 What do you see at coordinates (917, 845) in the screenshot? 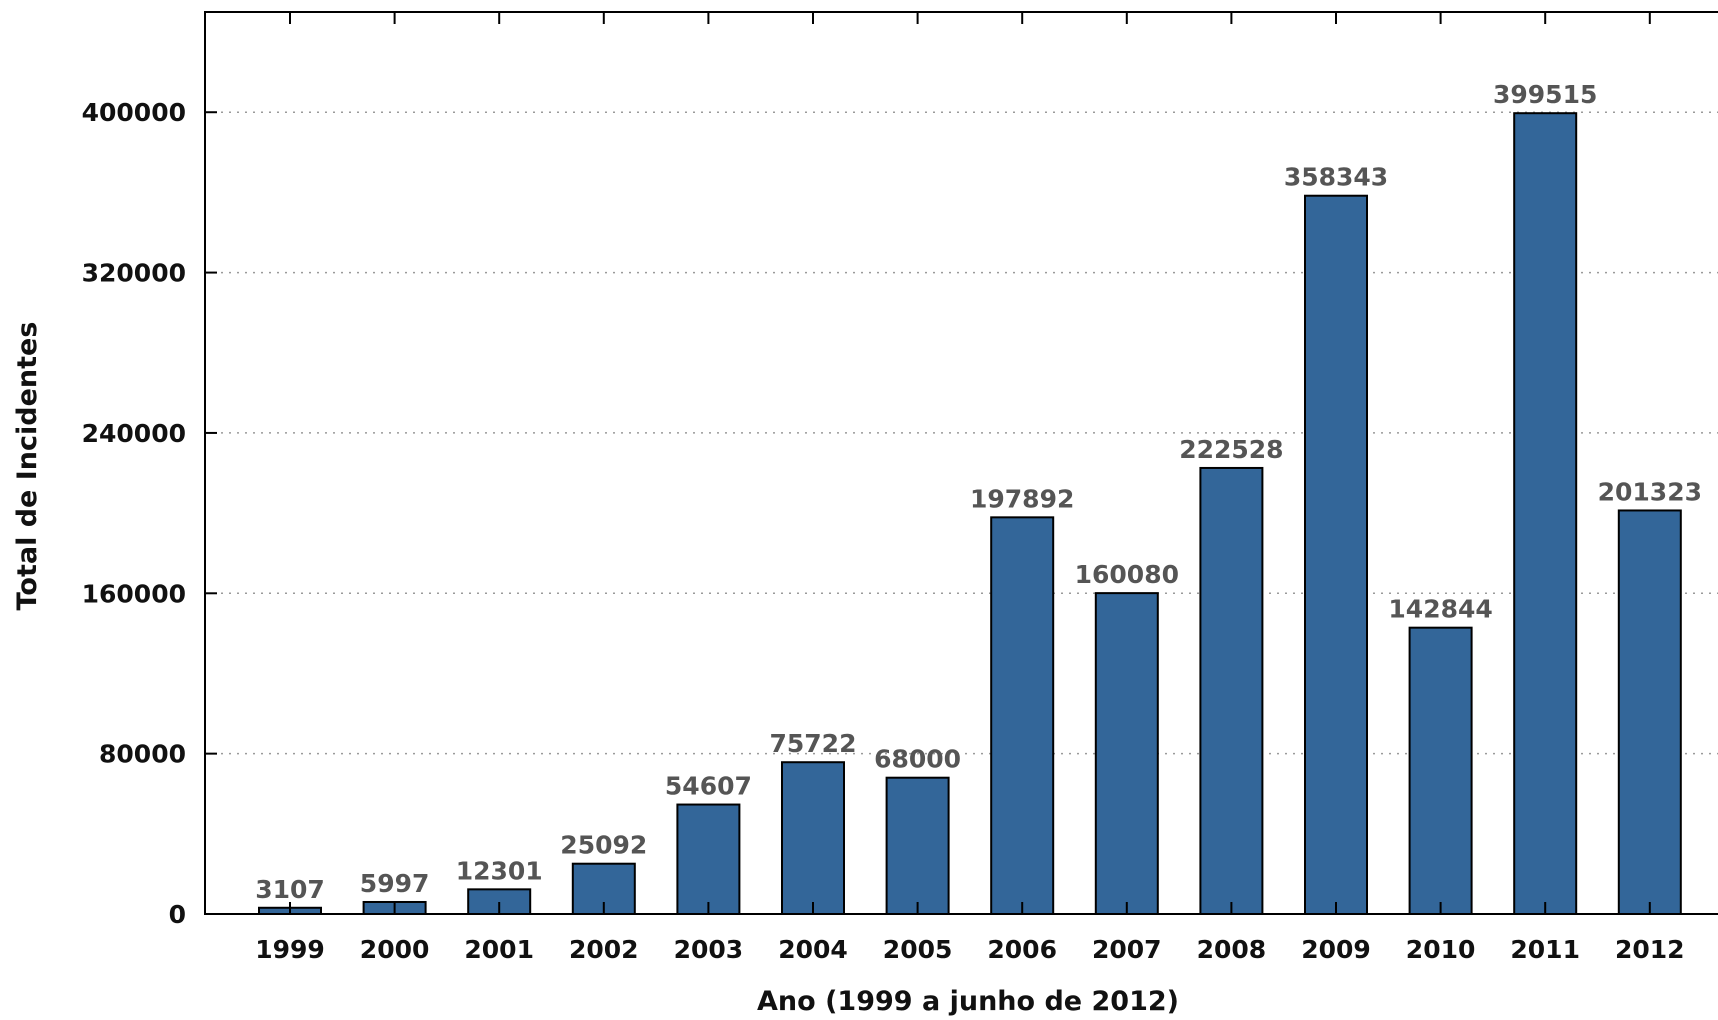
I see `bar-2005` at bounding box center [917, 845].